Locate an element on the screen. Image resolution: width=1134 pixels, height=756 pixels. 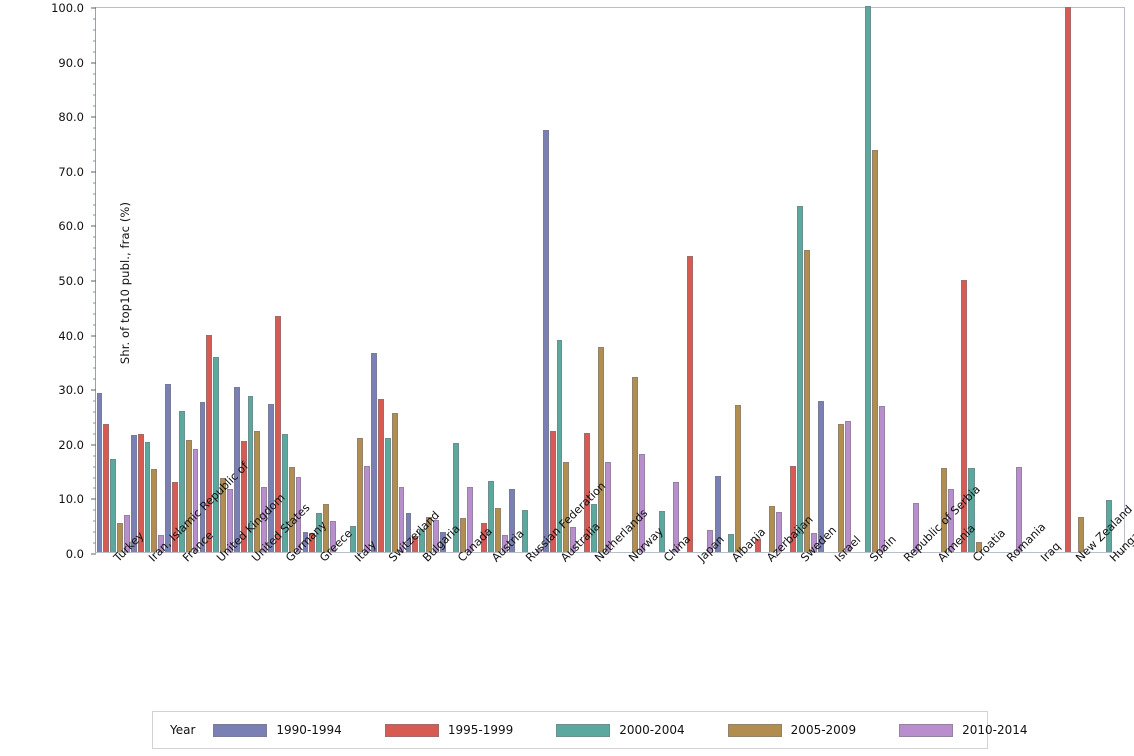
x-tick-label: Australia is located at coordinates (580, 542).